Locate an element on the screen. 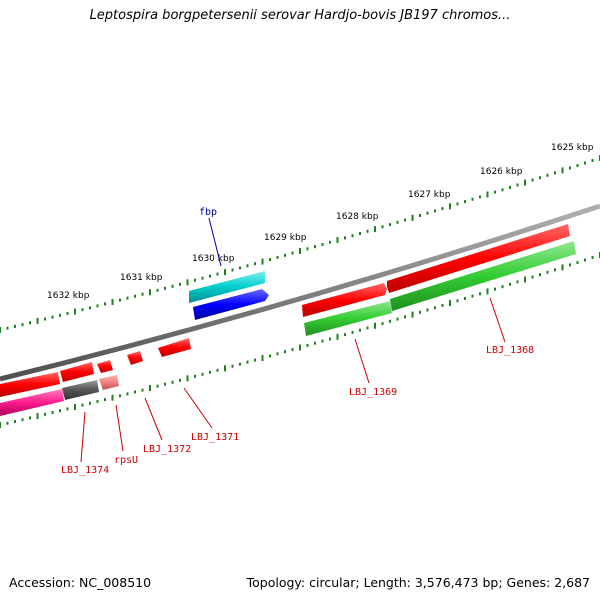  gene-lbj1368-green is located at coordinates (483, 276).